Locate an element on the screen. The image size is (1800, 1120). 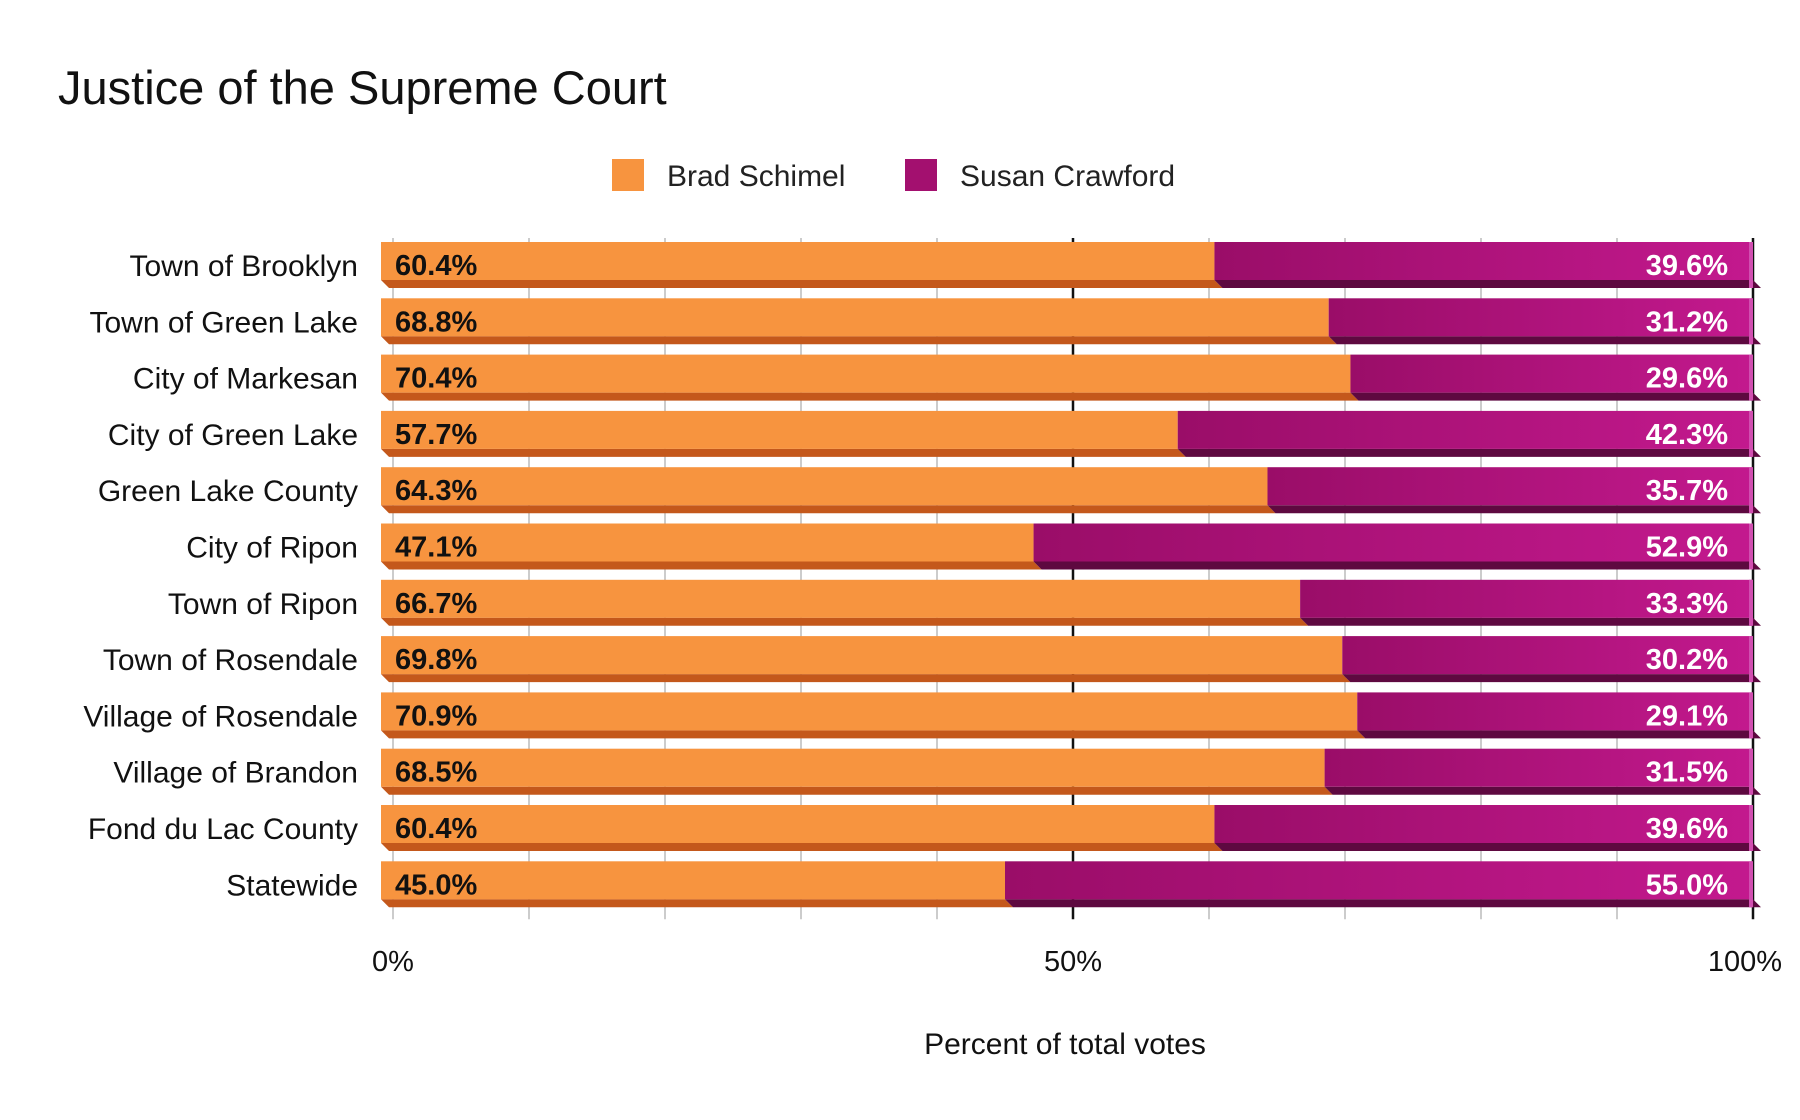
tick-label: 0% is located at coordinates (393, 962).